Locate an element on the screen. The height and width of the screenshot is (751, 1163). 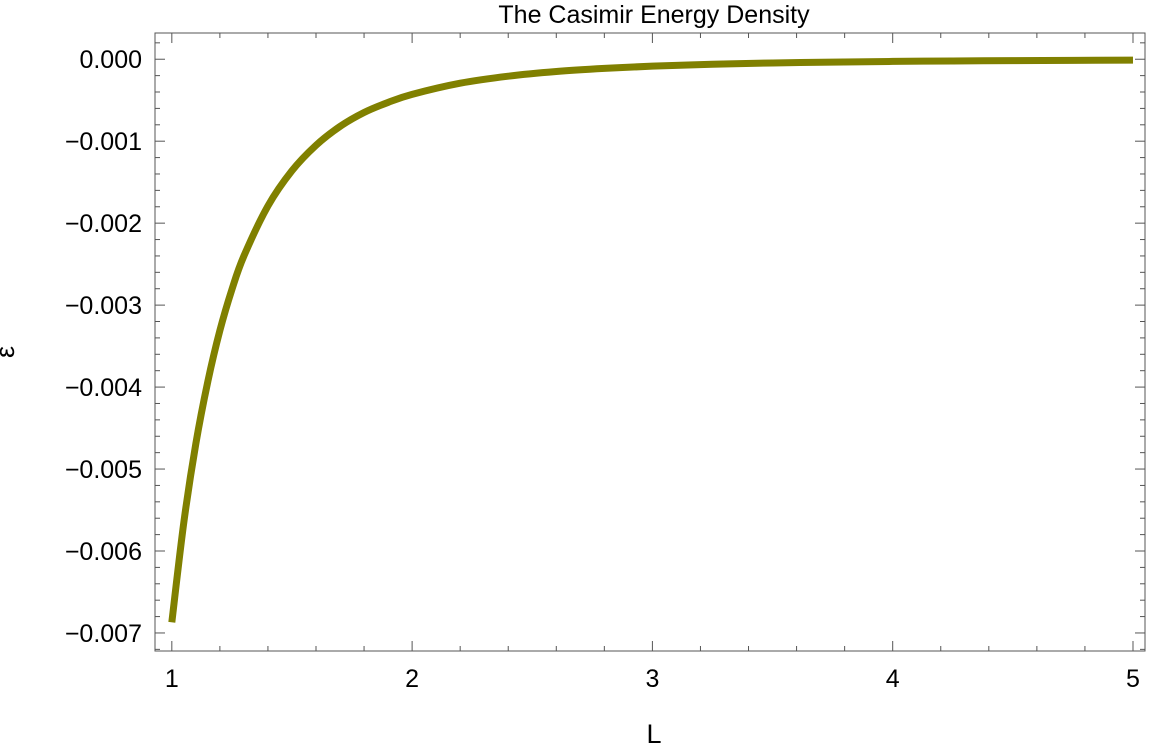
y-tick-label: −0.005 is located at coordinates (103, 470).